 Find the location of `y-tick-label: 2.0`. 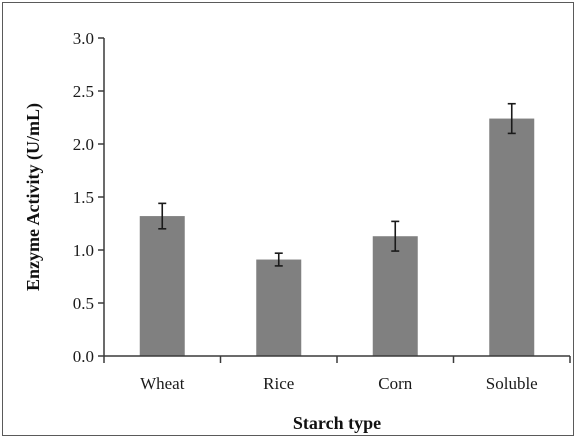

y-tick-label: 2.0 is located at coordinates (83, 144).